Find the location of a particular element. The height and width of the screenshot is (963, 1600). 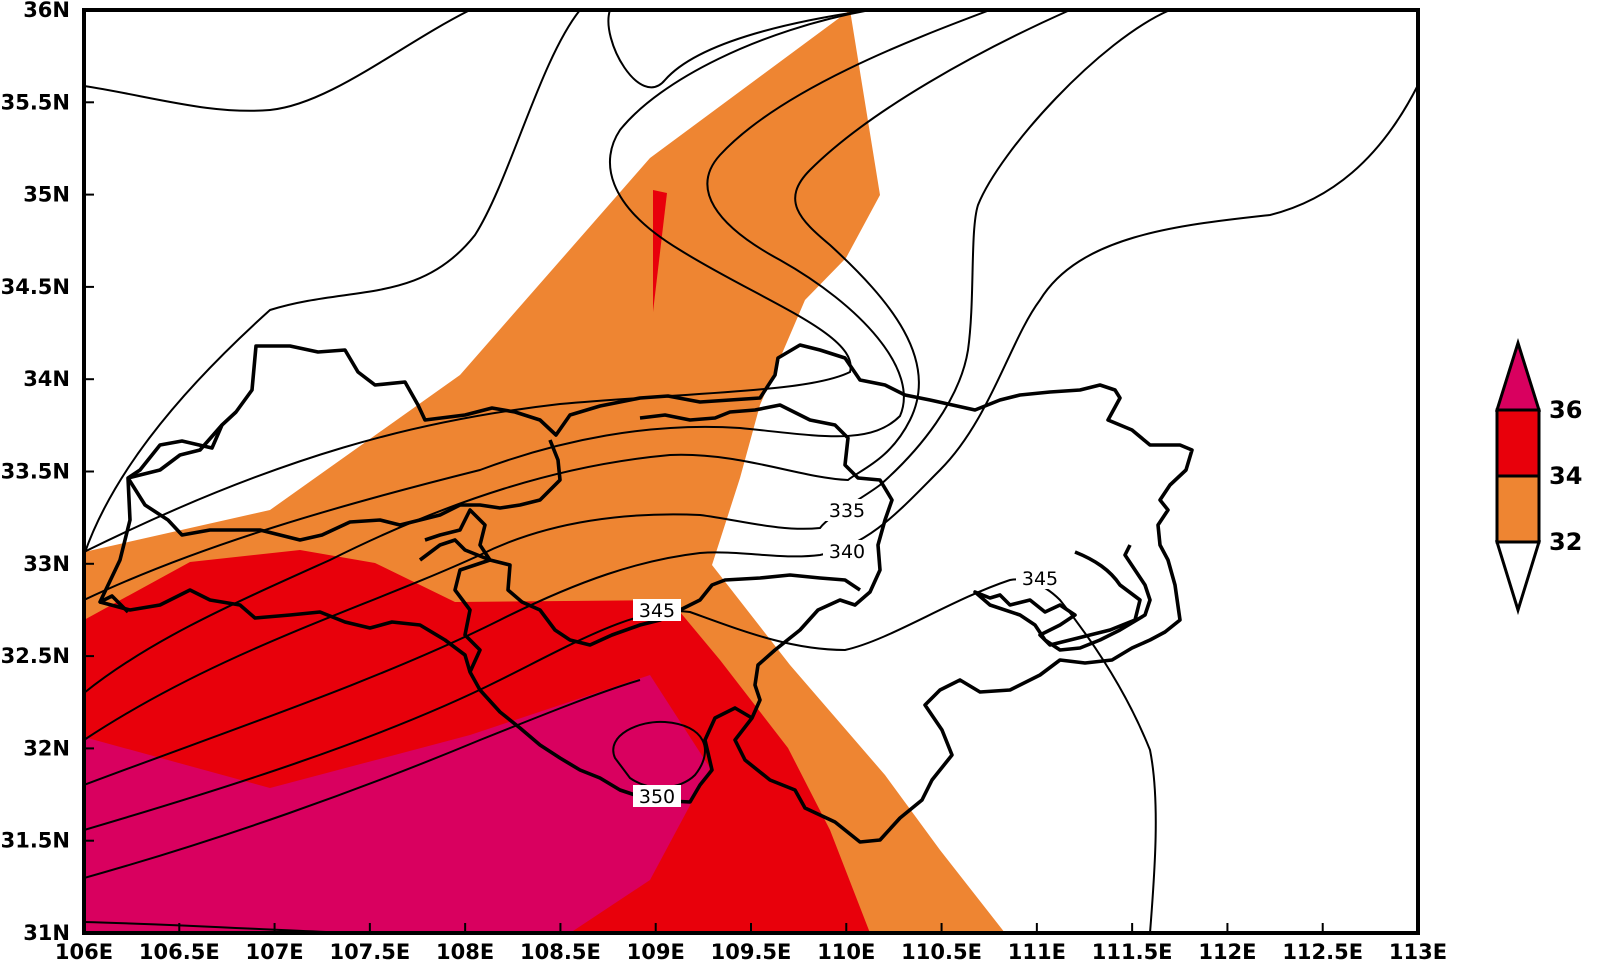

contour-label-345: 345 is located at coordinates (657, 611).